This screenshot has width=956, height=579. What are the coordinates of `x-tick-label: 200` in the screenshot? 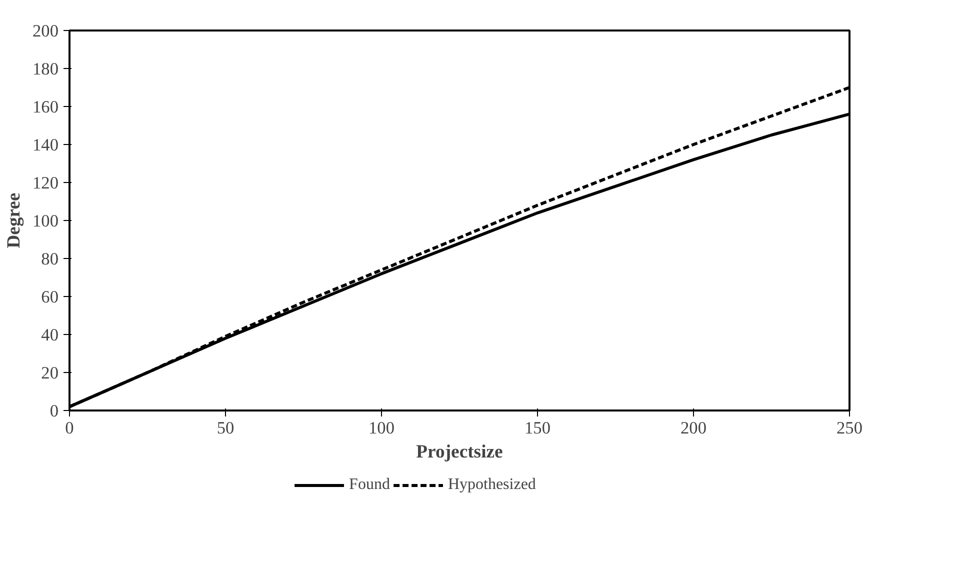 It's located at (693, 428).